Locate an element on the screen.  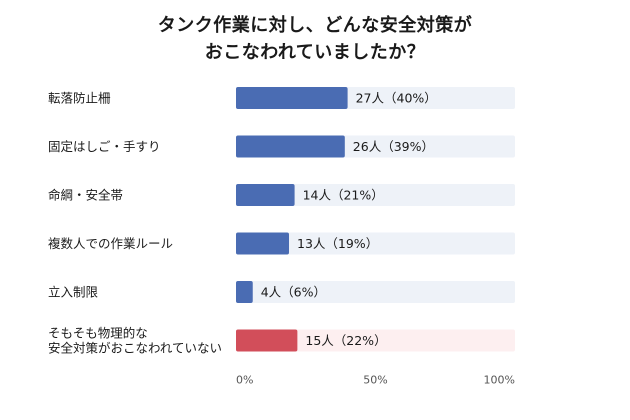
chart-title-line-2: おこなわれていましたか？ is located at coordinates (315, 52).